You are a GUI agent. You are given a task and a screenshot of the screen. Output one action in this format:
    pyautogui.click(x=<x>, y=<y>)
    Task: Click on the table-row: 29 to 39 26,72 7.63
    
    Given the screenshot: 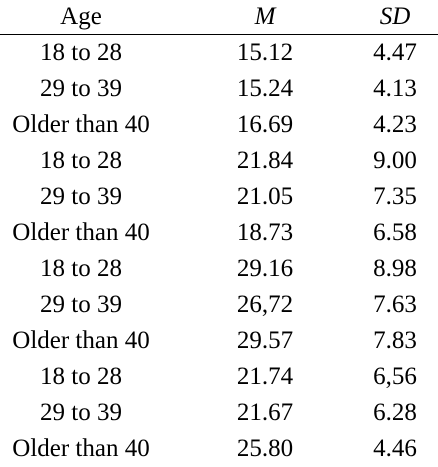 What is the action you would take?
    pyautogui.click(x=219, y=305)
    